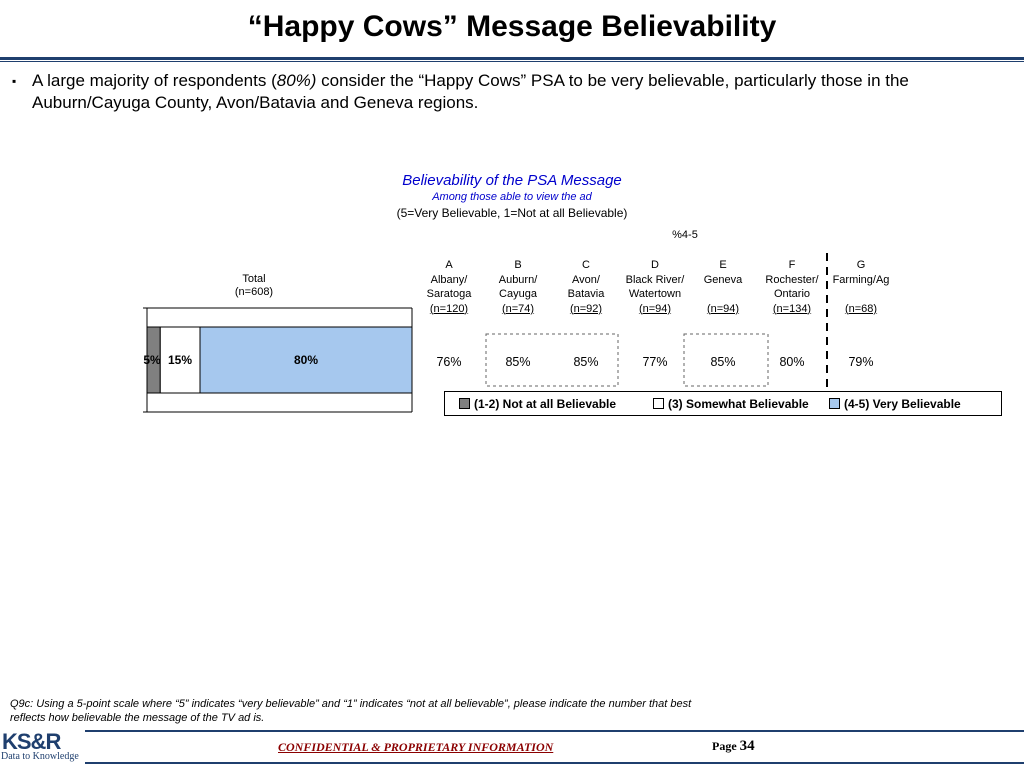  What do you see at coordinates (464, 403) in the screenshot?
I see `legend-swatch-not-believable` at bounding box center [464, 403].